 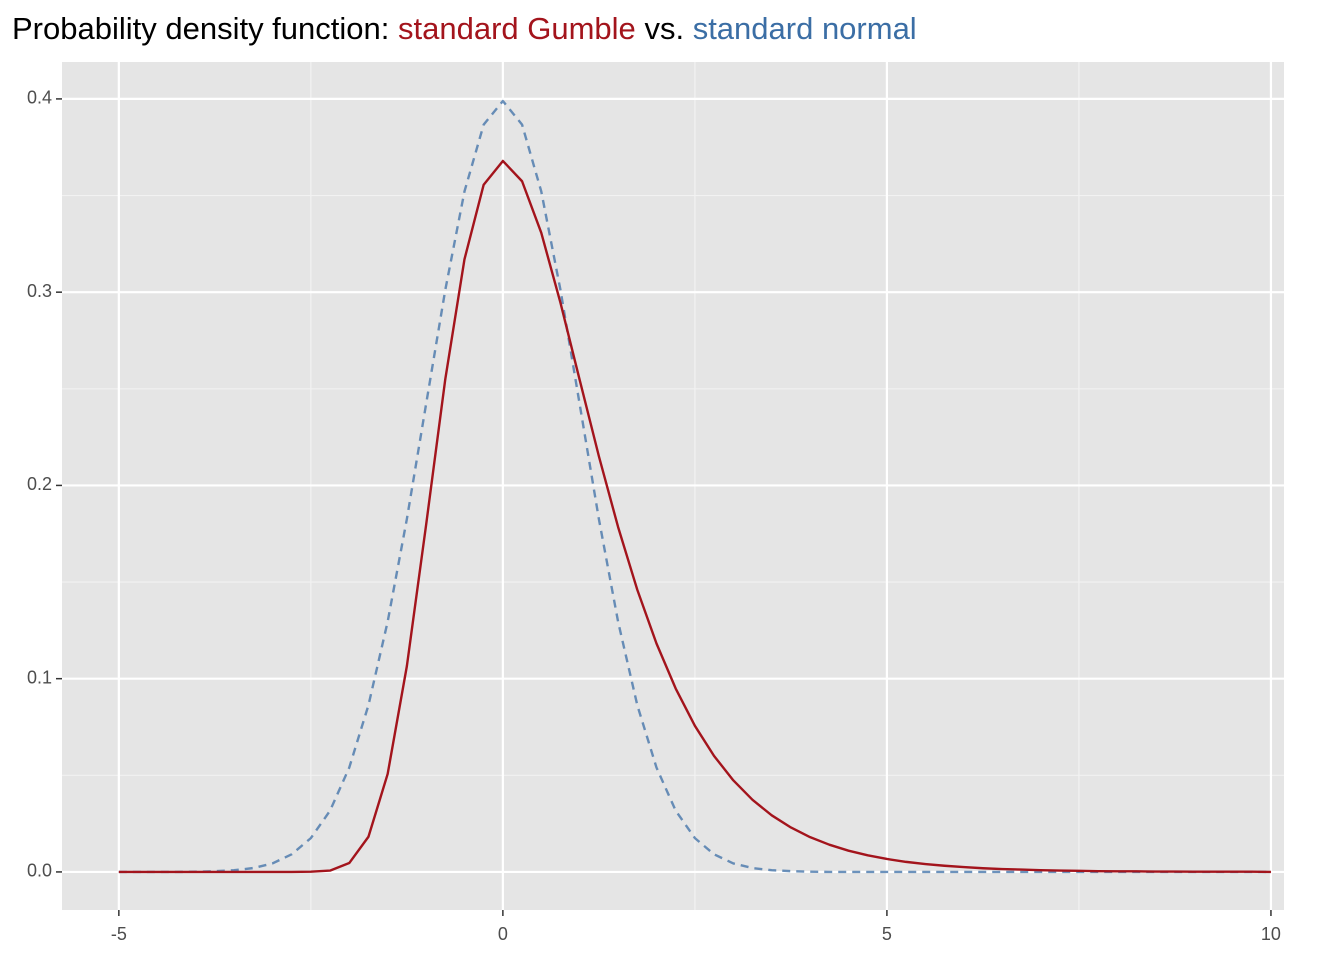 What do you see at coordinates (503, 934) in the screenshot?
I see `x-tick-label: 0` at bounding box center [503, 934].